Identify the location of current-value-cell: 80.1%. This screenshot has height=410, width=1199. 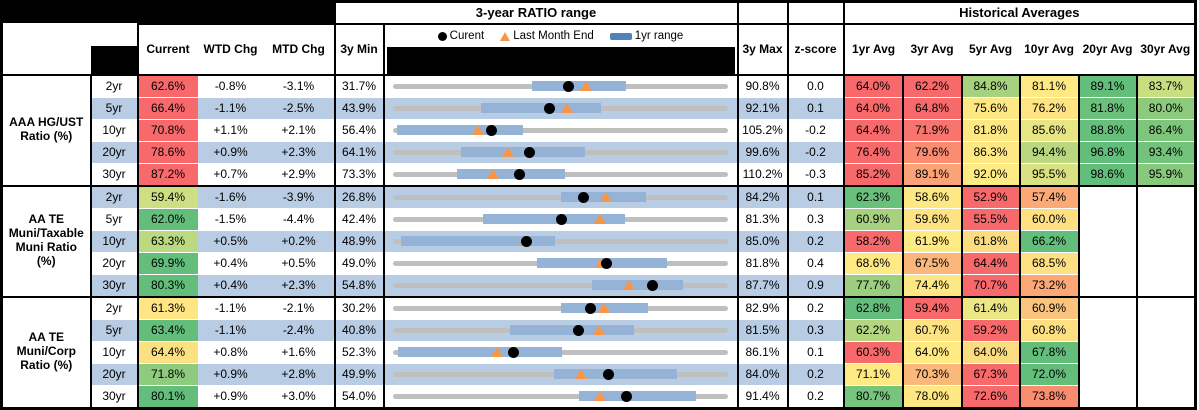
(167, 396).